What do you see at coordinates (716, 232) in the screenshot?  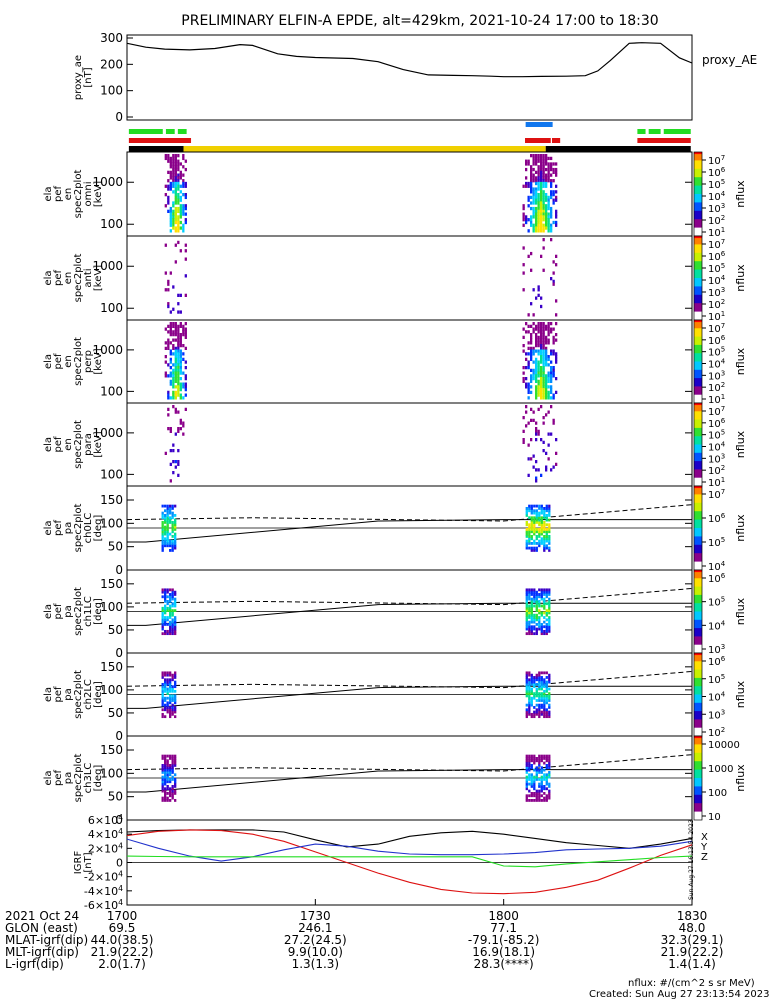 I see `cbar-tick-label: 10¹` at bounding box center [716, 232].